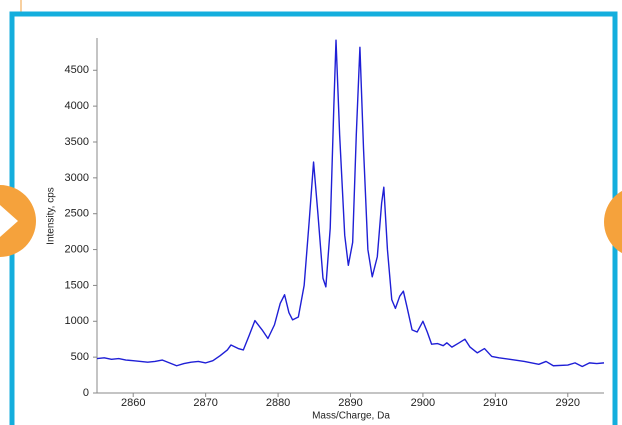 The height and width of the screenshot is (425, 622). What do you see at coordinates (613, 222) in the screenshot?
I see `next-button` at bounding box center [613, 222].